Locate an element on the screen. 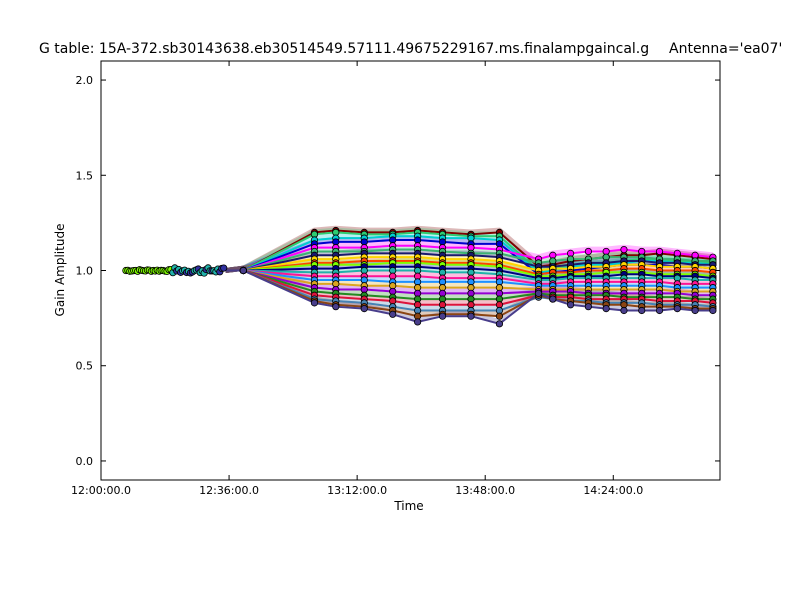 This screenshot has width=800, height=604. x-tick-label: 12:00:00.0 is located at coordinates (101, 490).